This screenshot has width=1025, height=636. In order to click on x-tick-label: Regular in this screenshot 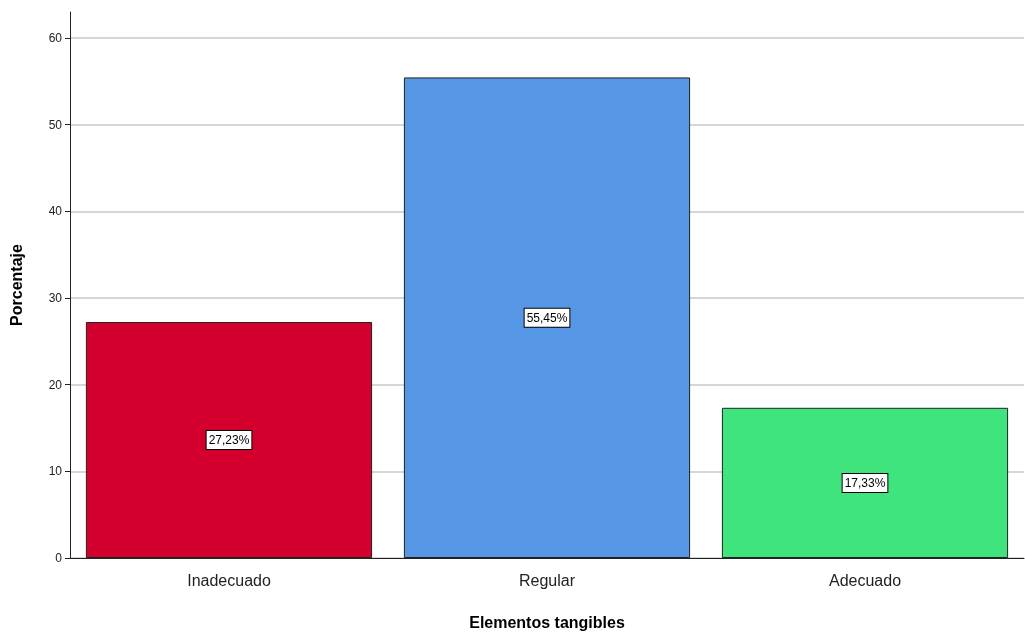, I will do `click(547, 580)`.